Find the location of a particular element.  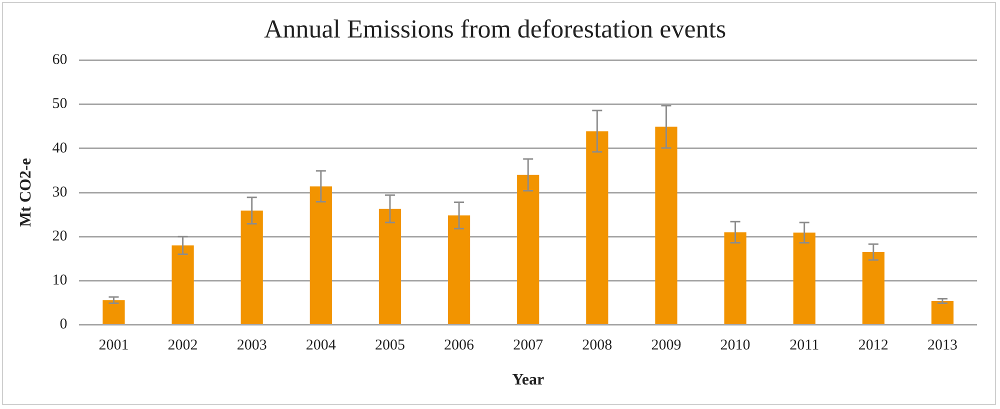

x-tick-label: 2011 is located at coordinates (805, 346).